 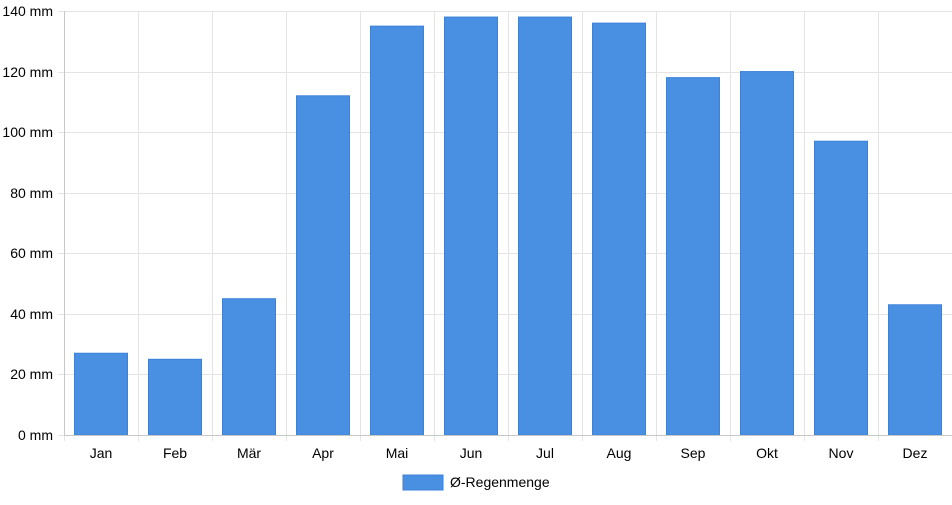 I want to click on bar-Jan, so click(x=101, y=394).